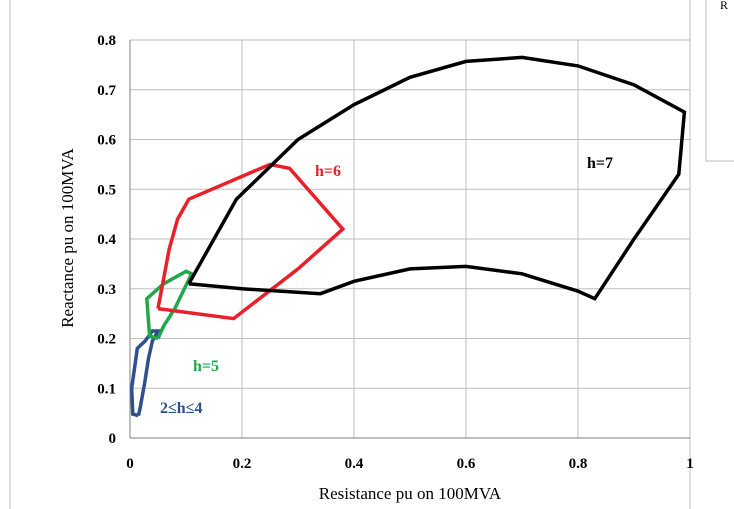 This screenshot has height=509, width=734. I want to click on x-tick-label: 0.8, so click(578, 464).